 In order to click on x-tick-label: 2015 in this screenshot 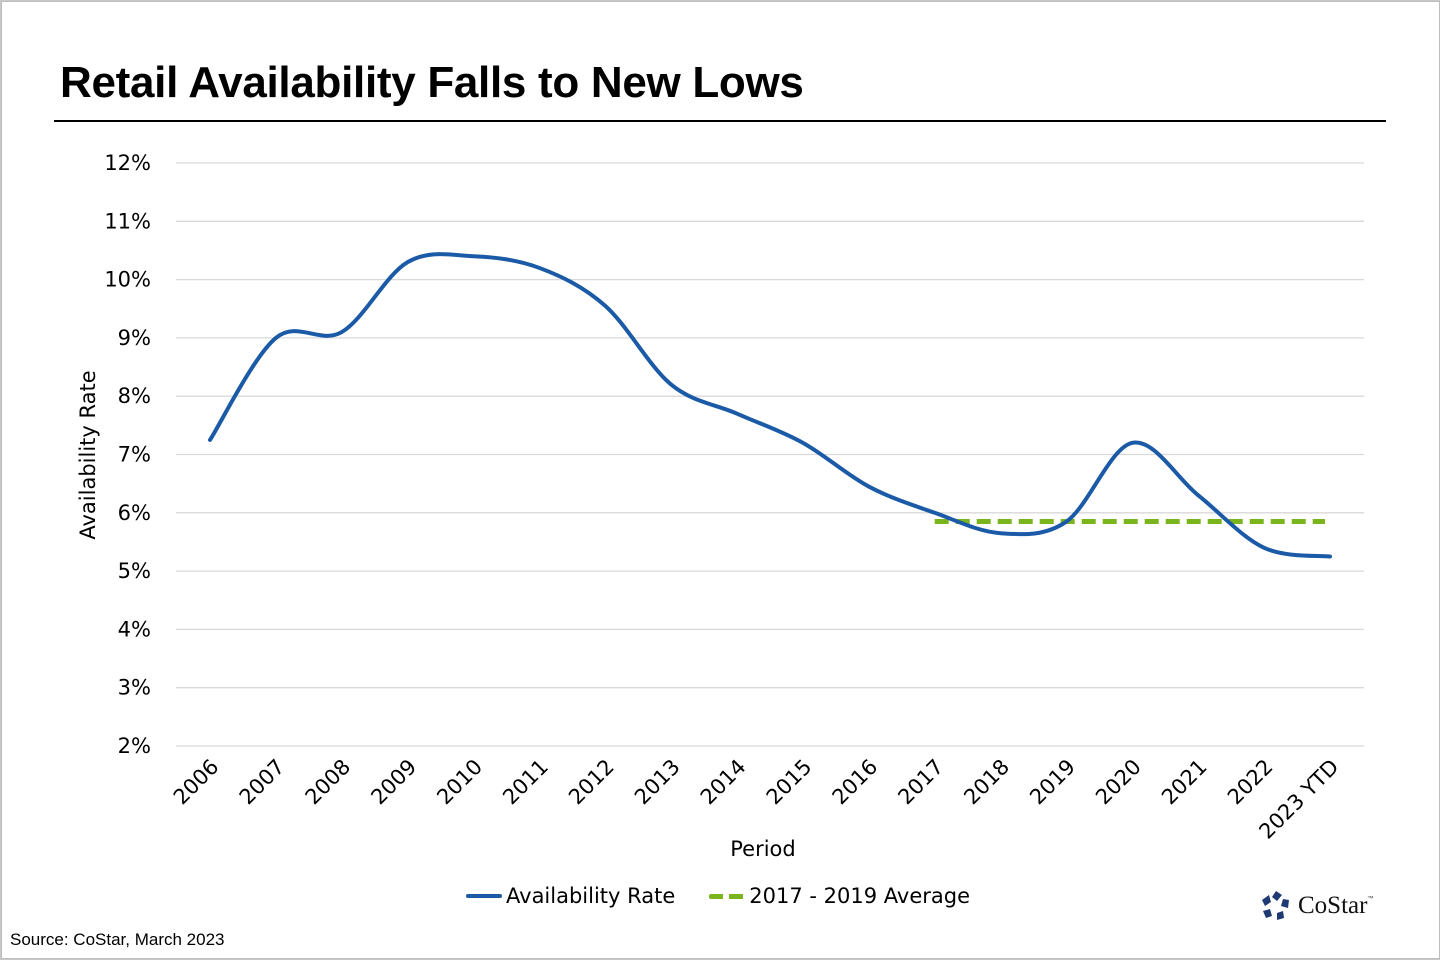, I will do `click(789, 782)`.